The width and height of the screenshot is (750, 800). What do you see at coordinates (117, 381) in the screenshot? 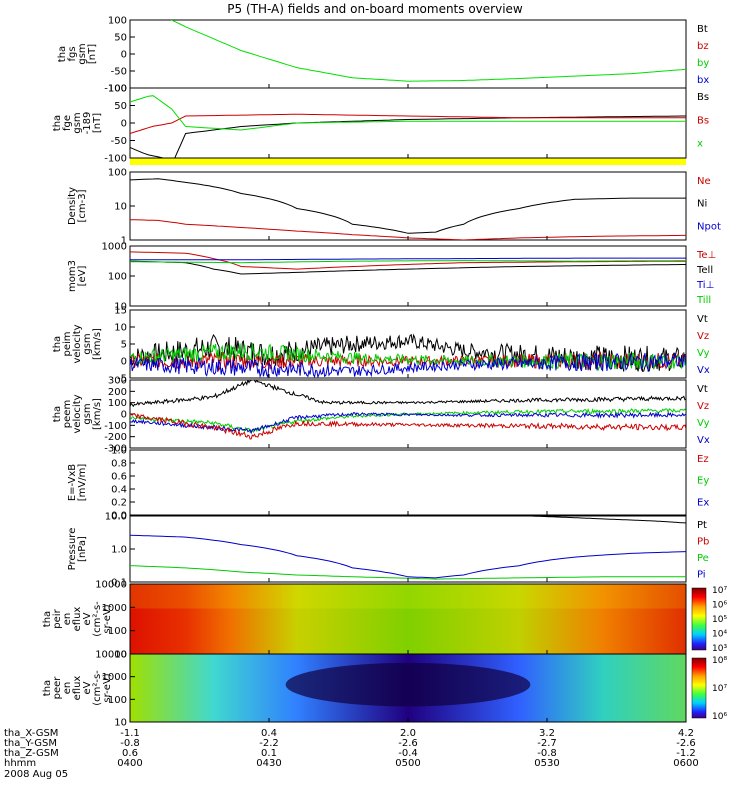
I see `y-tick-label: 300` at bounding box center [117, 381].